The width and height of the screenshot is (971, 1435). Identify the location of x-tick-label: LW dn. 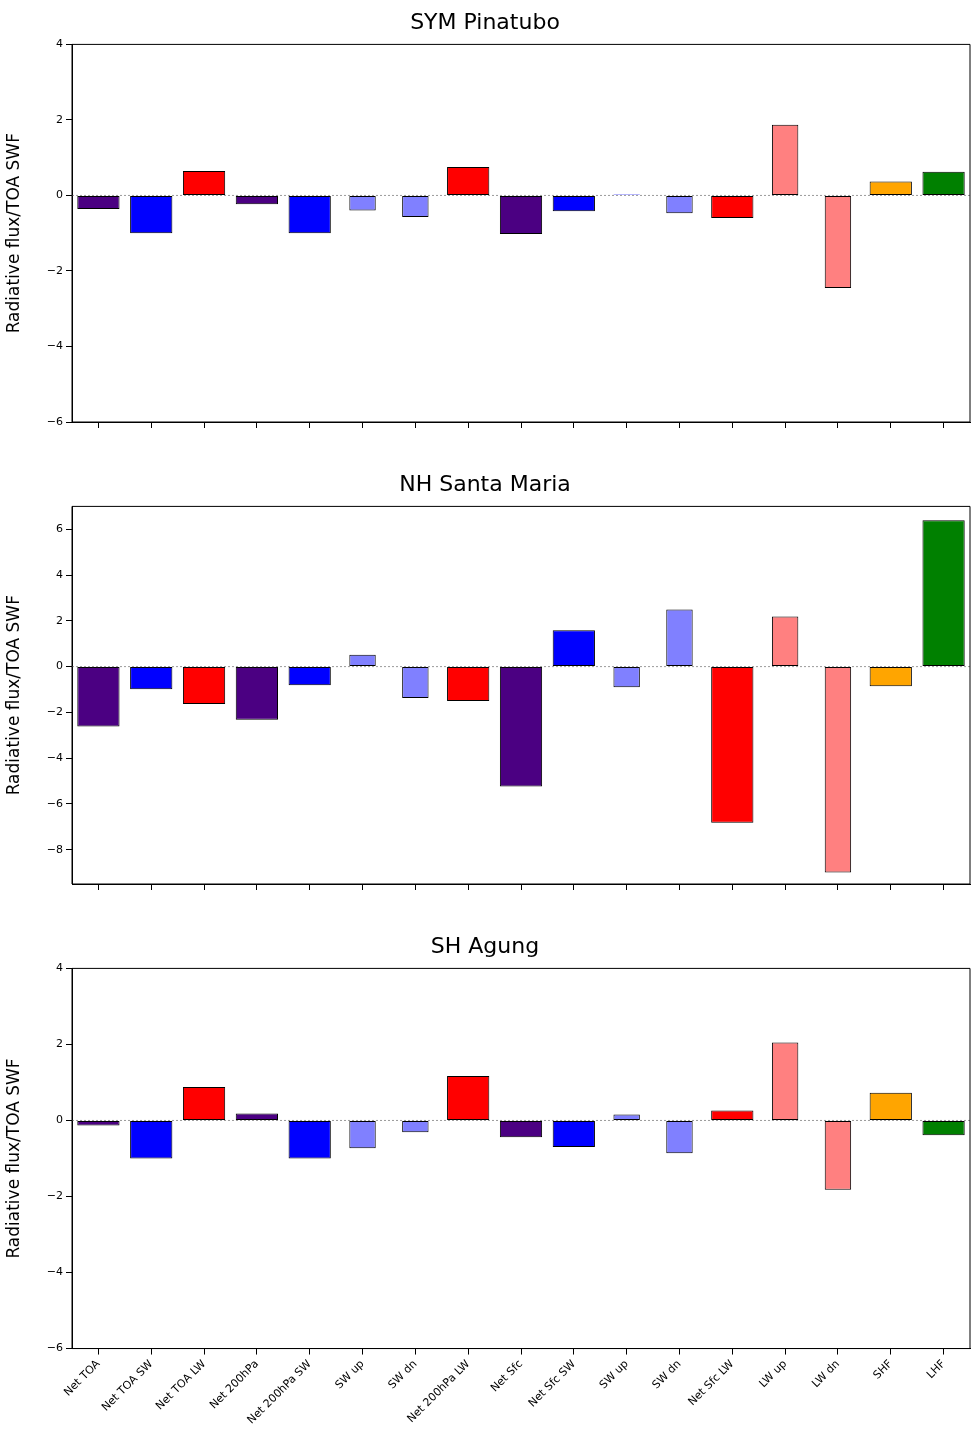
(826, 1374).